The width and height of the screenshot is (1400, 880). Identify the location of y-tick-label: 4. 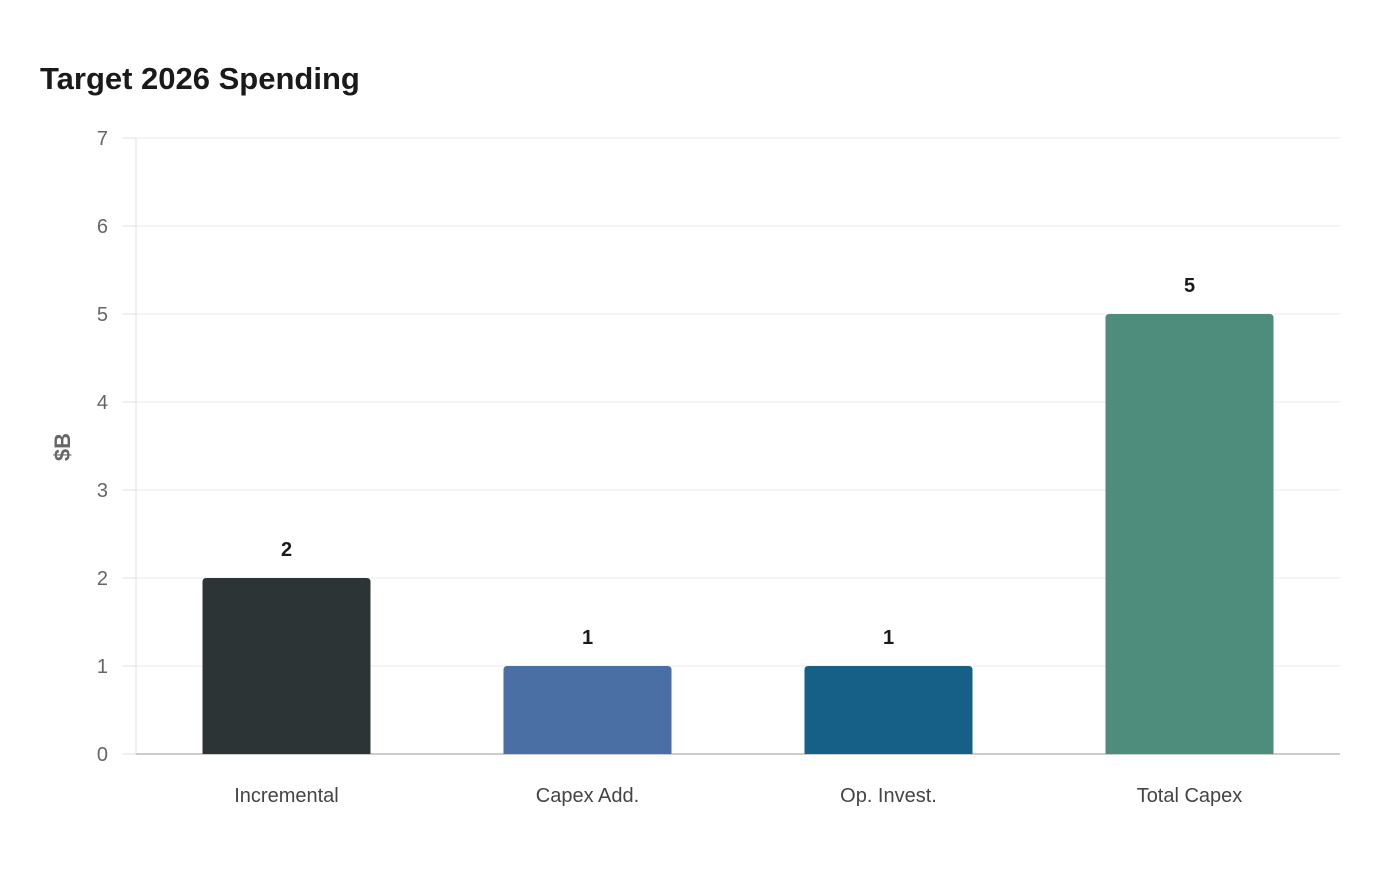
(102, 403).